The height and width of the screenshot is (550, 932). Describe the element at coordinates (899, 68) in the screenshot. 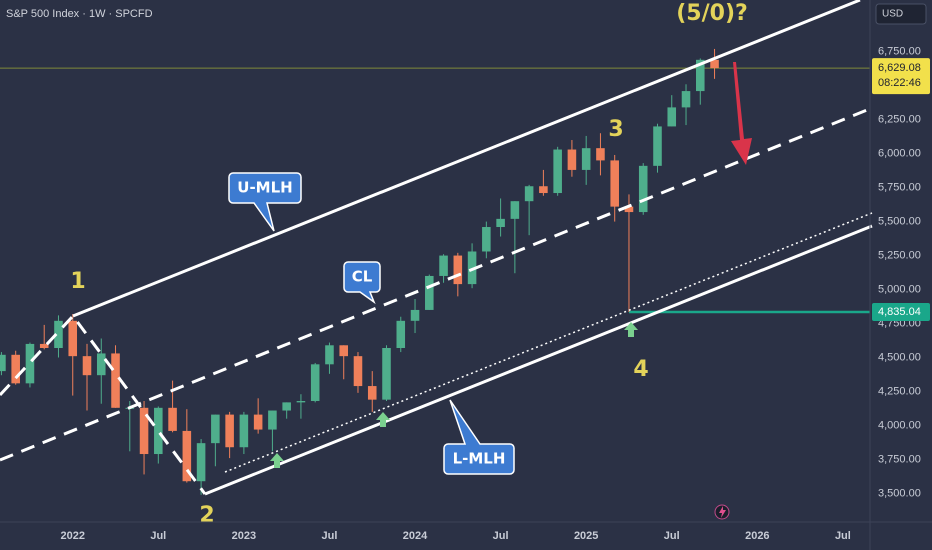

I see `last-price-label: 6,629.08` at that location.